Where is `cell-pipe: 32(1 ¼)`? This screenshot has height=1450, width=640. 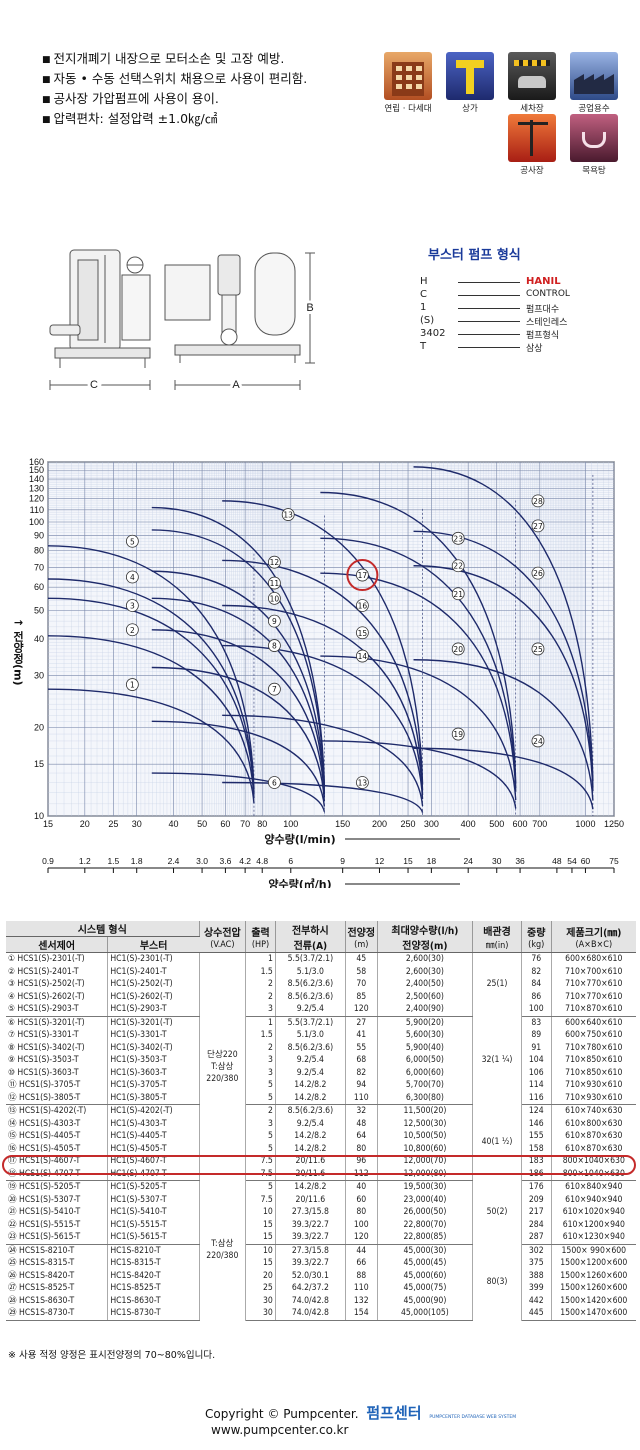
cell-pipe: 32(1 ¼) is located at coordinates (497, 1060).